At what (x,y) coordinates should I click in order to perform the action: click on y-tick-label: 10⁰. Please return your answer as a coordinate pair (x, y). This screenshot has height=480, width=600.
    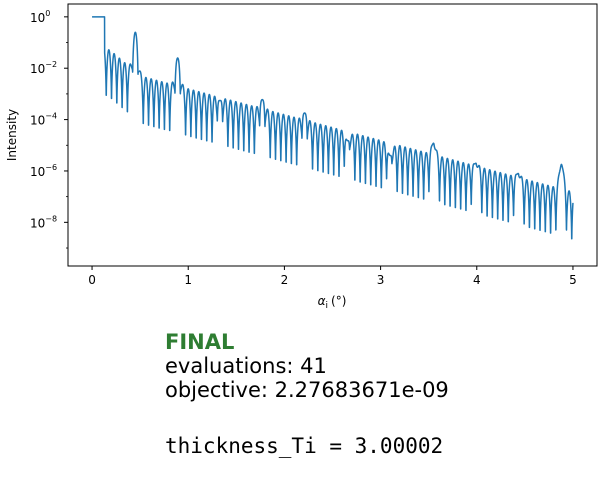
    Looking at the image, I should click on (40, 17).